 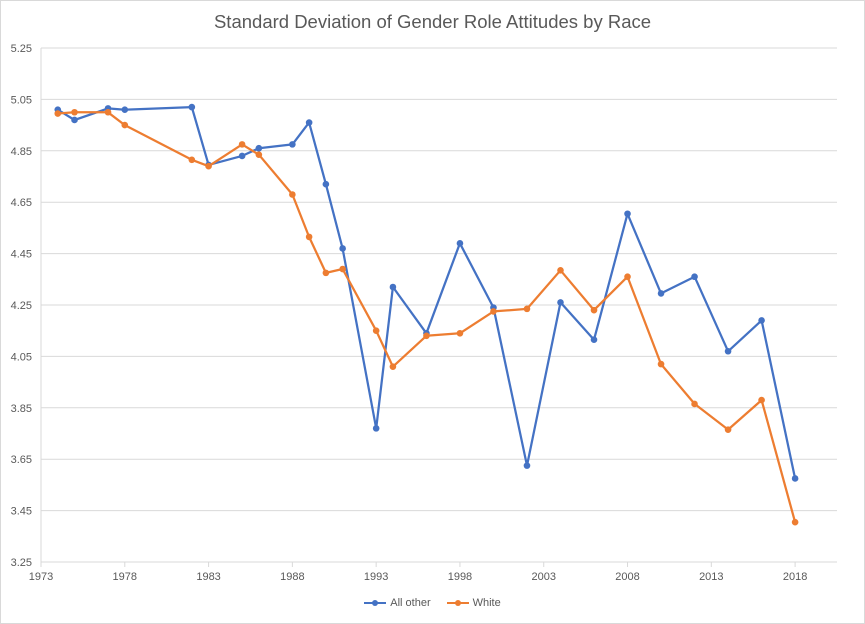 I want to click on x-tick-label: 1993, so click(x=376, y=577).